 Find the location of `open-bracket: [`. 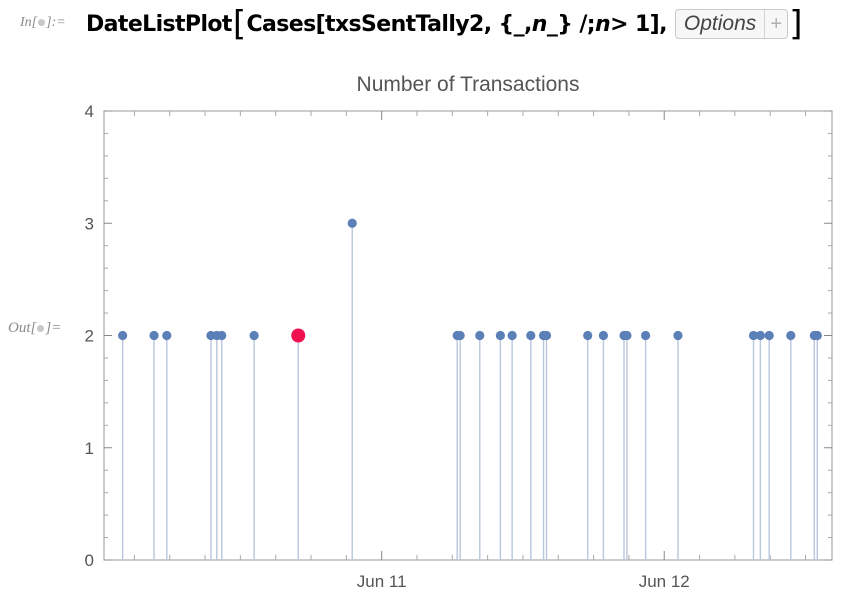

open-bracket: [ is located at coordinates (239, 24).